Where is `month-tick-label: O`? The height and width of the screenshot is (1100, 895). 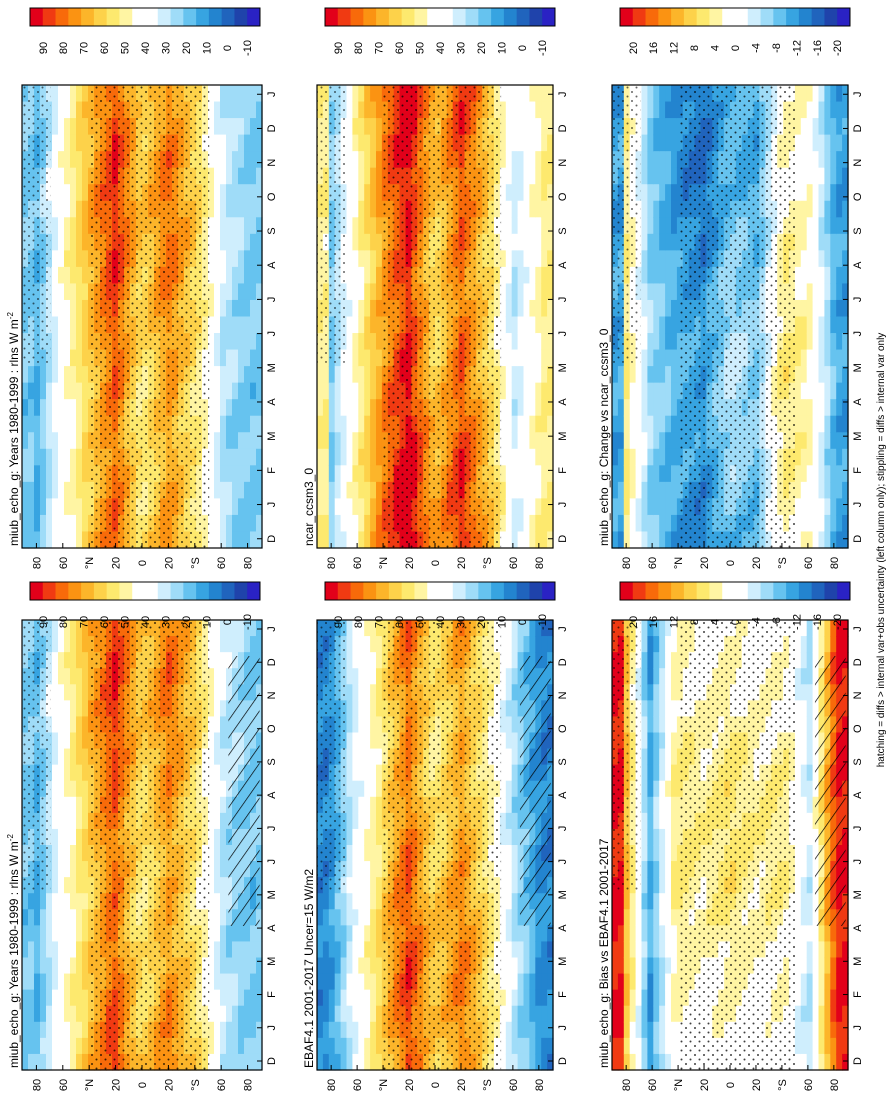 month-tick-label: O is located at coordinates (272, 196).